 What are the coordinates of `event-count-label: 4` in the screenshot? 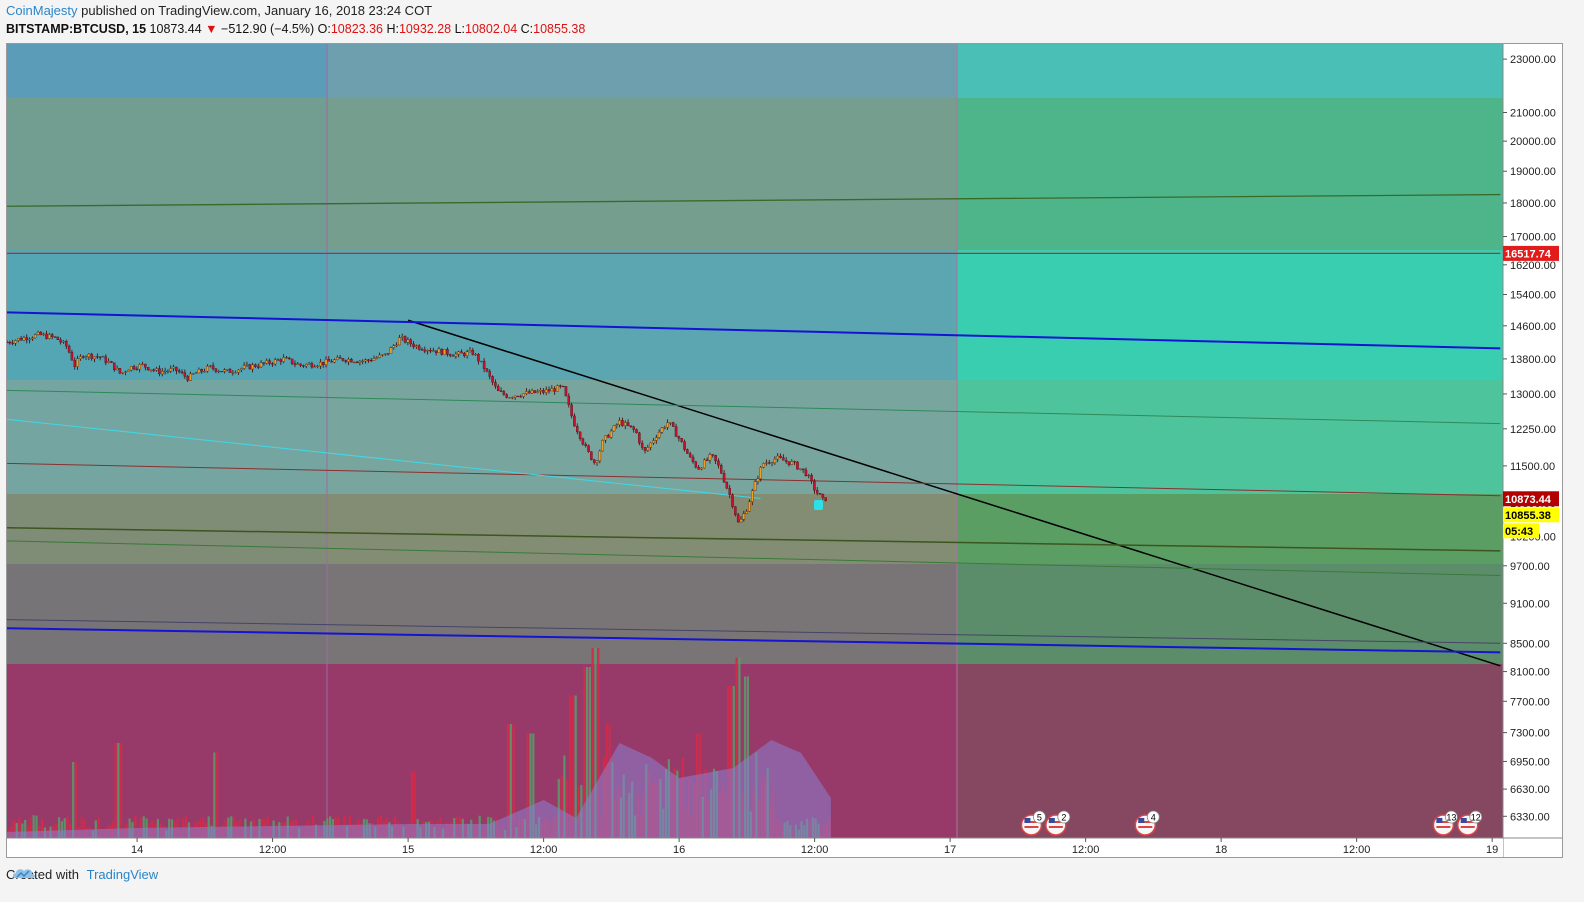 It's located at (1153, 818).